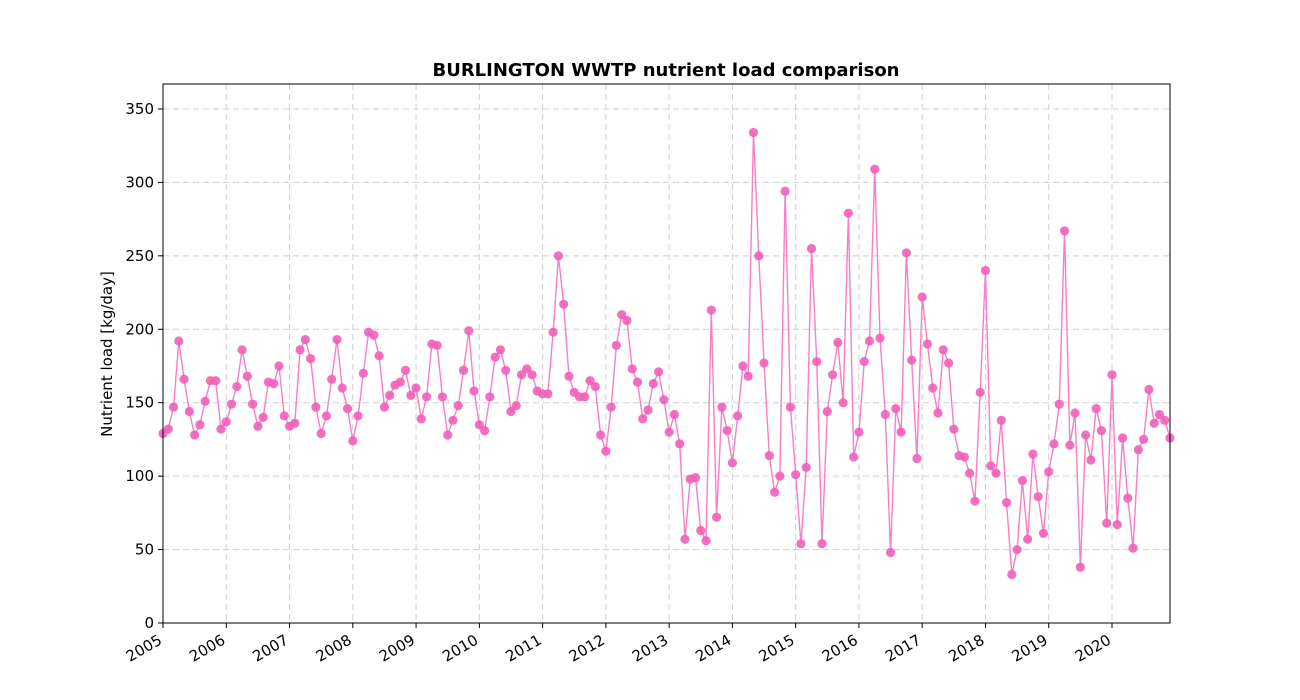 The width and height of the screenshot is (1300, 700). I want to click on x-tick-label: 2009, so click(397, 648).